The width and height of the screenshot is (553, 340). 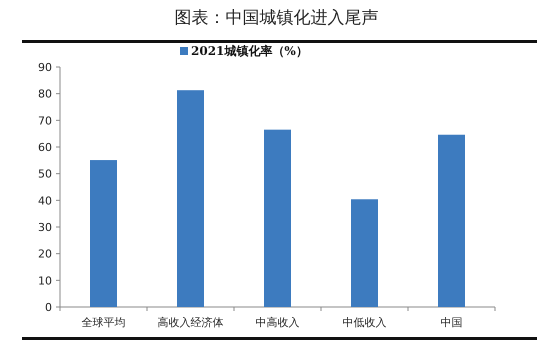 I want to click on x-tick-label: 中低收入, so click(x=364, y=322).